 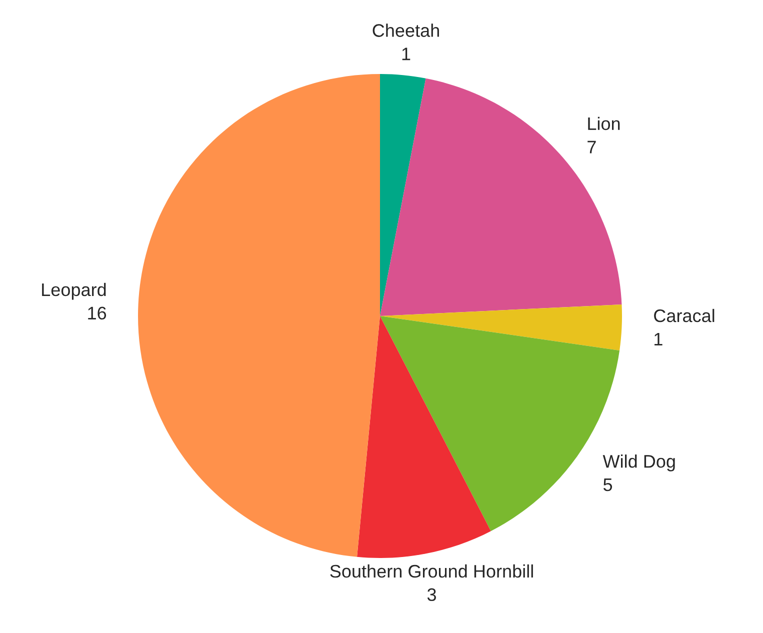 I want to click on data-label: 7, so click(x=592, y=147).